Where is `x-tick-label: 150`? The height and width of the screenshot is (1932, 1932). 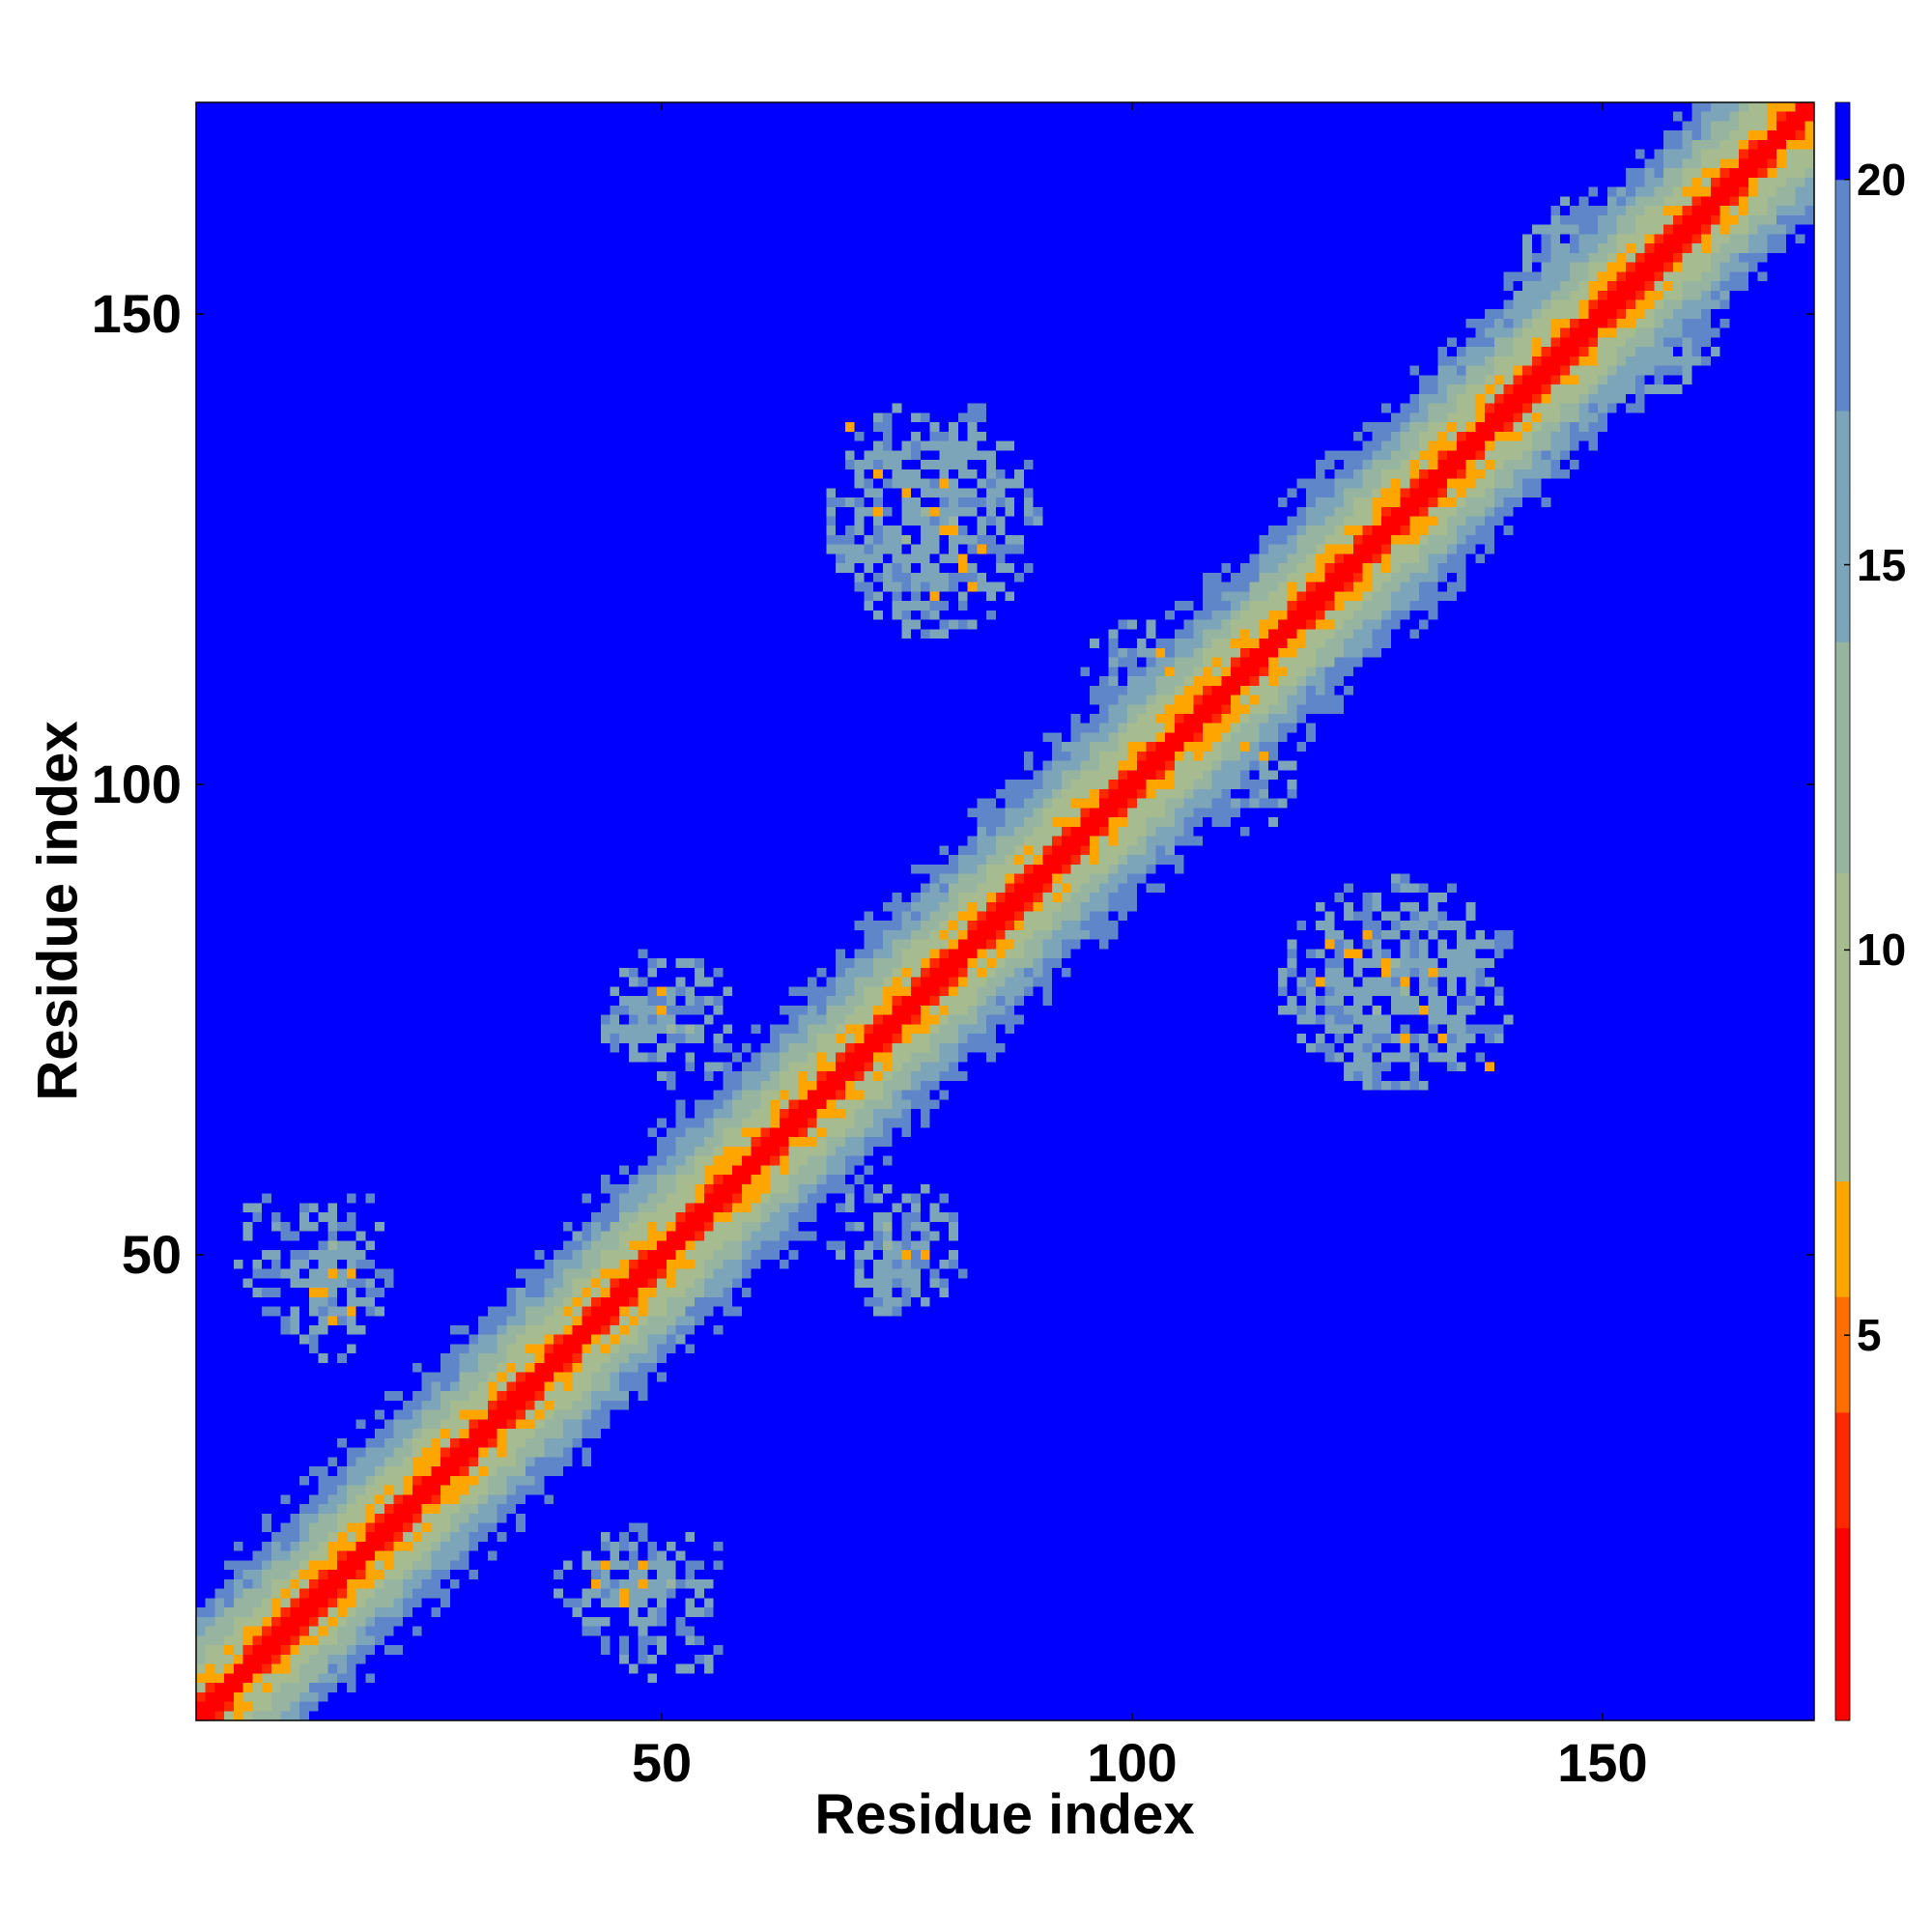 x-tick-label: 150 is located at coordinates (1602, 1762).